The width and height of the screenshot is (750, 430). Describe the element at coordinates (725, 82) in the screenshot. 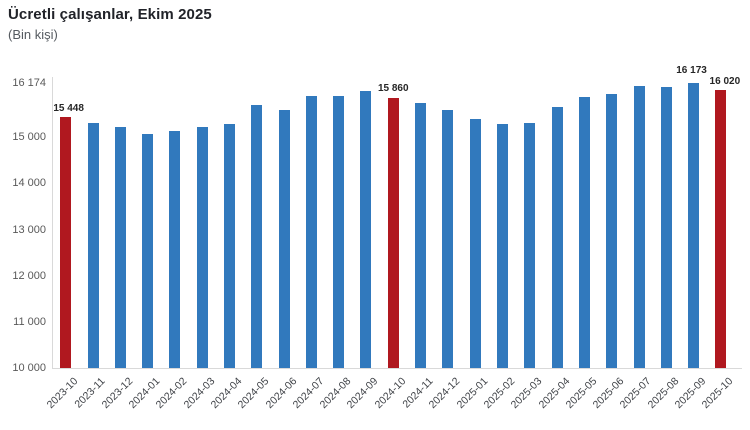

I see `bar-value-label-2025-10: 16 020` at that location.